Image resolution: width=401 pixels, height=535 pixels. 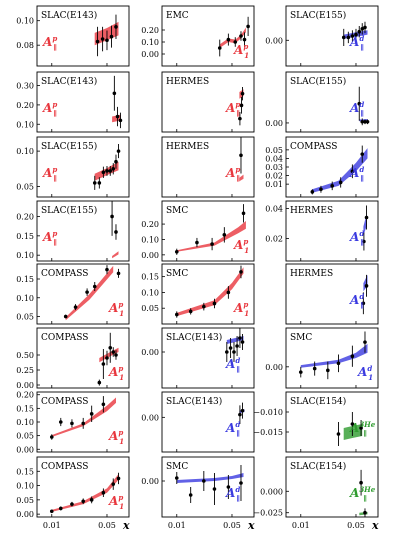 What do you see at coordinates (311, 211) in the screenshot?
I see `experiment-label: HERMES` at bounding box center [311, 211].